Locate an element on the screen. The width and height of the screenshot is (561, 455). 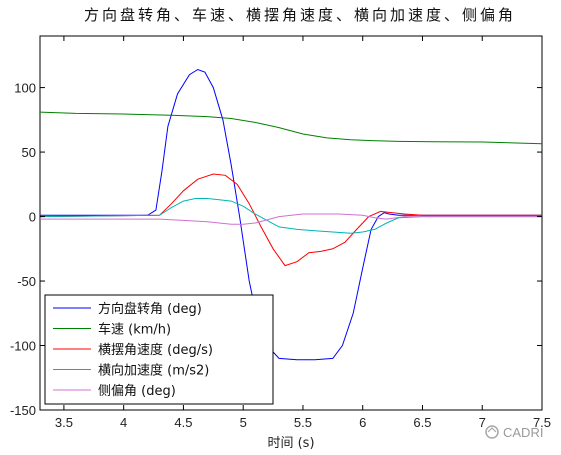
x-tick-label: 7.5 is located at coordinates (542, 422).